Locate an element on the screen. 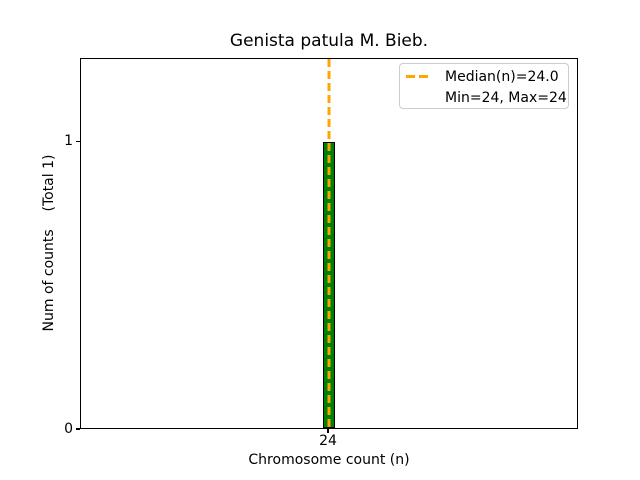 This screenshot has width=640, height=480. x-axis-label: Chromosome count (n) is located at coordinates (329, 460).